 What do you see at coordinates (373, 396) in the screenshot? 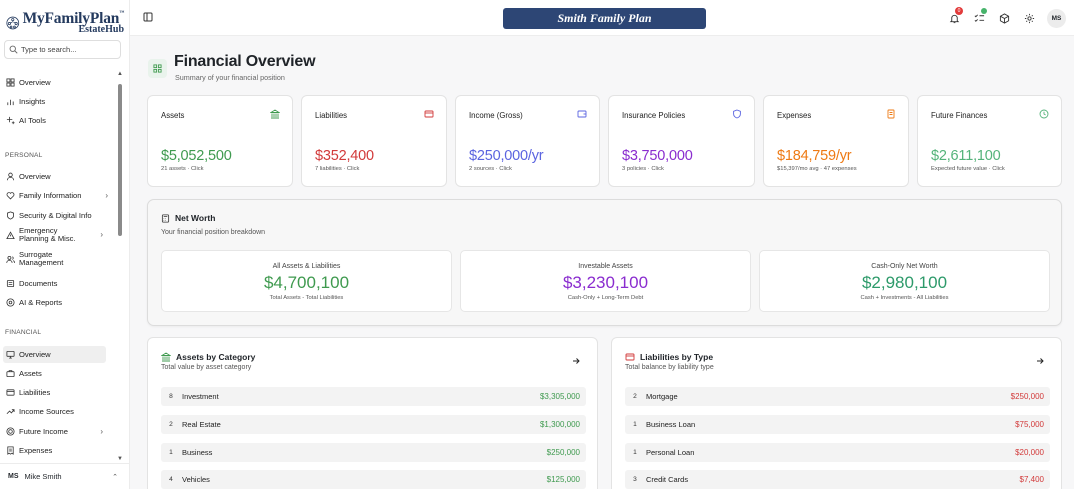
I see `table-row: 8 Investment $3,305,000` at bounding box center [373, 396].